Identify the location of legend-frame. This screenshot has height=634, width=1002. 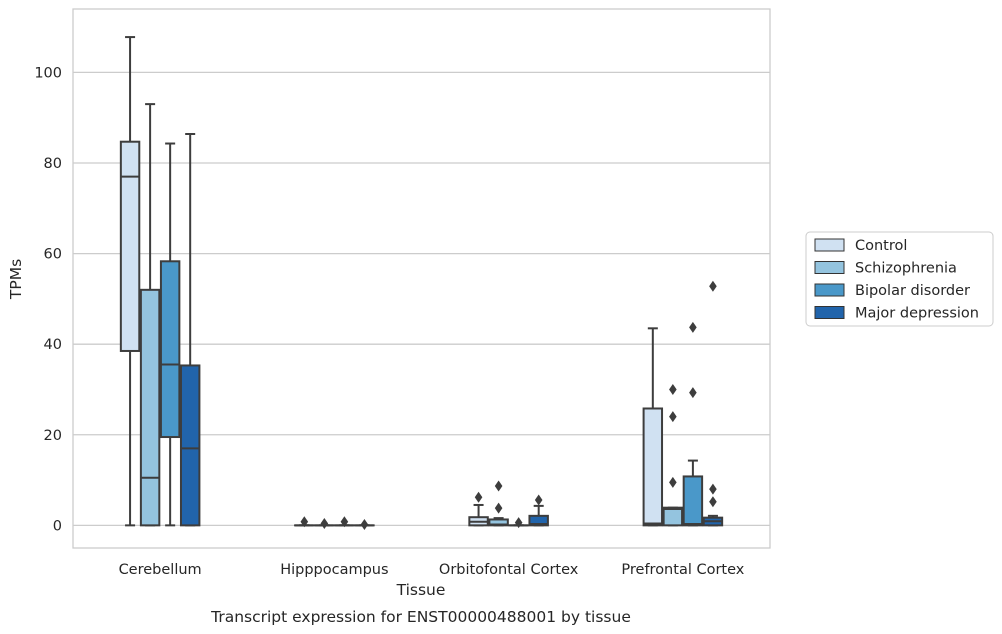
(899, 279).